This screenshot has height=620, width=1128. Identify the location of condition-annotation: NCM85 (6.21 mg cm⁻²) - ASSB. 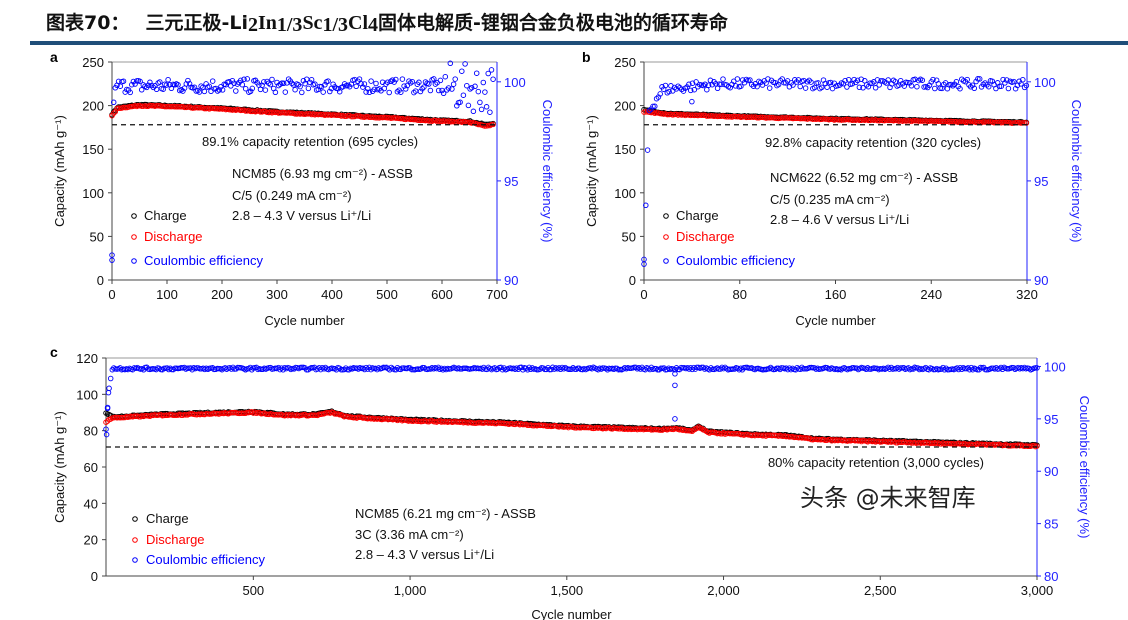
(445, 513).